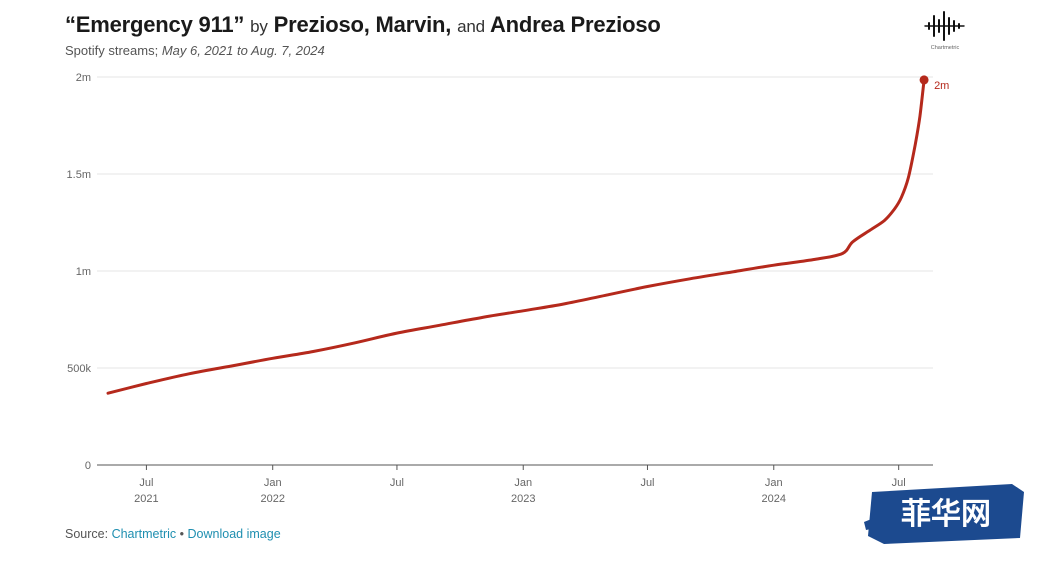 The height and width of the screenshot is (562, 1037). What do you see at coordinates (83, 78) in the screenshot?
I see `y-tick-label: 2m` at bounding box center [83, 78].